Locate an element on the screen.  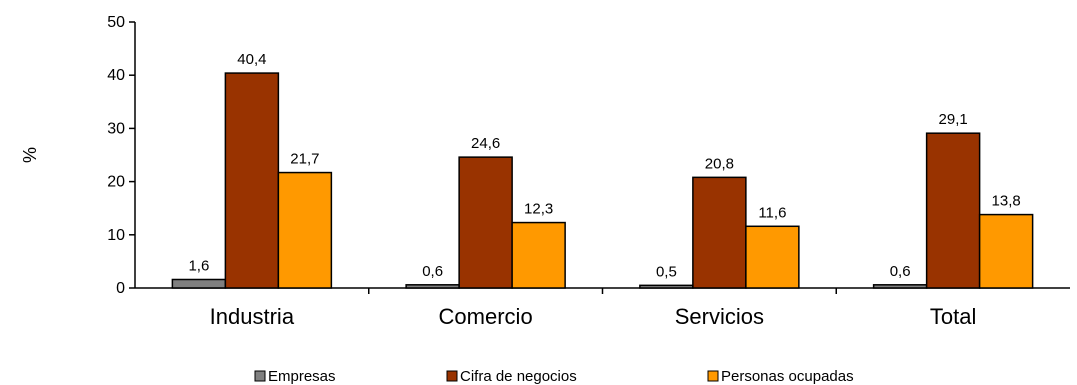
y-tick-label: 50 is located at coordinates (116, 22).